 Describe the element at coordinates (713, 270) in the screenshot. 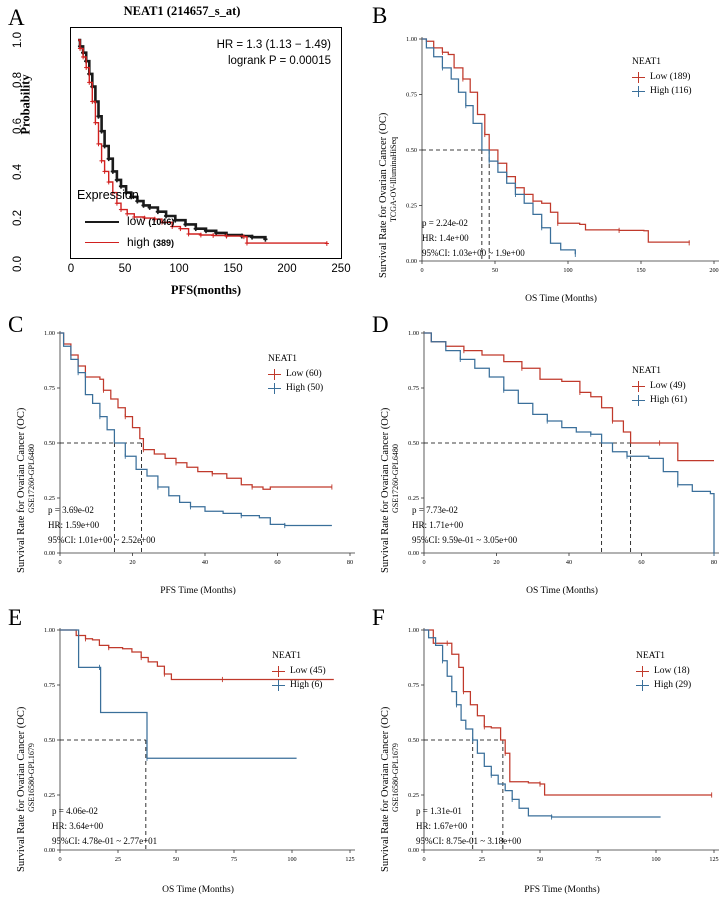

I see `svg-text: 200` at that location.